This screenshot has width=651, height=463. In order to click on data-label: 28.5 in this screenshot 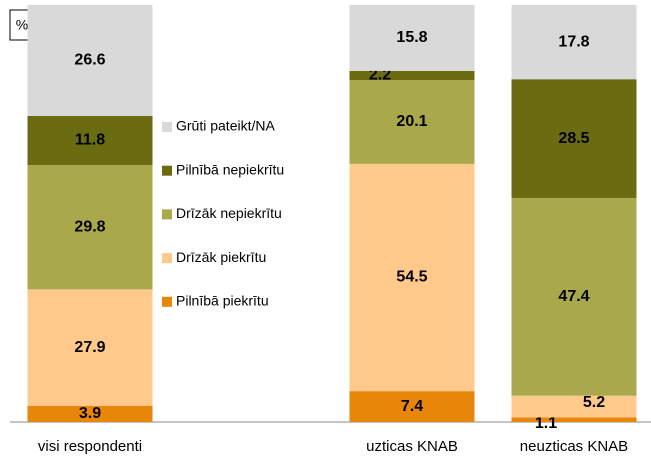, I will do `click(573, 138)`.